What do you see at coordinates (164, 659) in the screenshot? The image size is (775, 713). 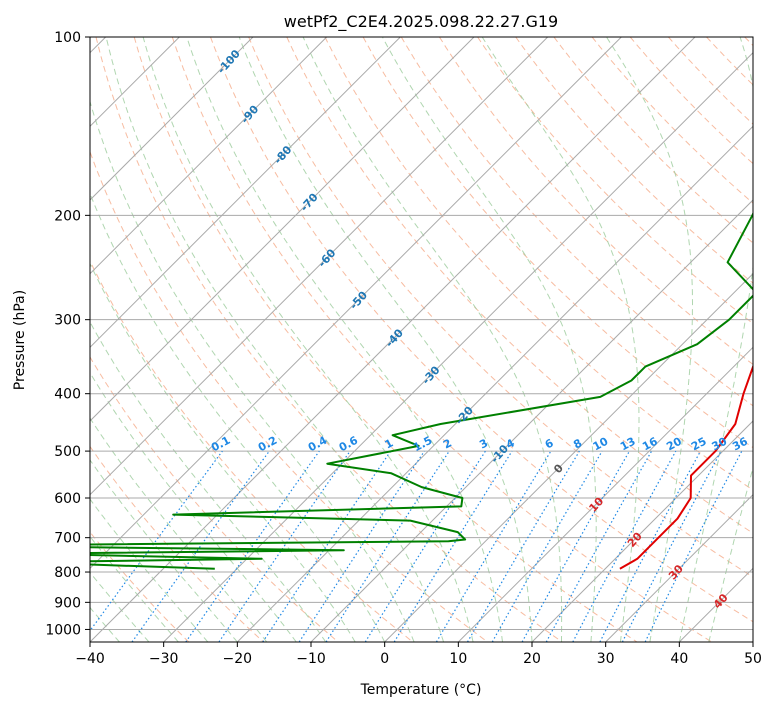 I see `x-tick-label: −30` at bounding box center [164, 659].